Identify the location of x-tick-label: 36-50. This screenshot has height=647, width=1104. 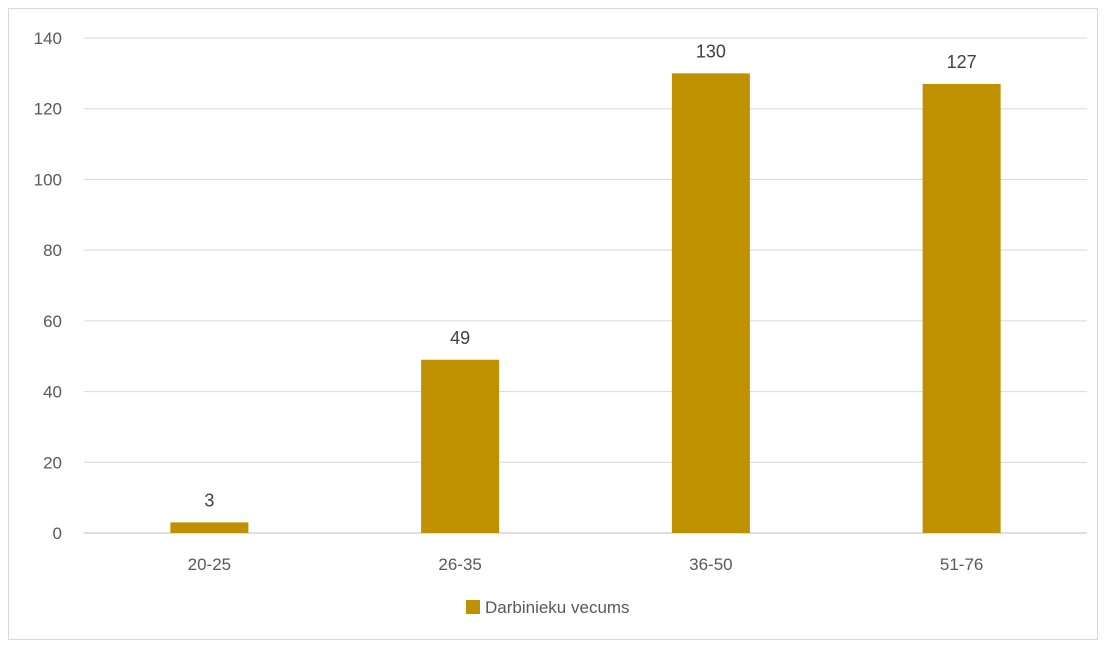
(710, 564).